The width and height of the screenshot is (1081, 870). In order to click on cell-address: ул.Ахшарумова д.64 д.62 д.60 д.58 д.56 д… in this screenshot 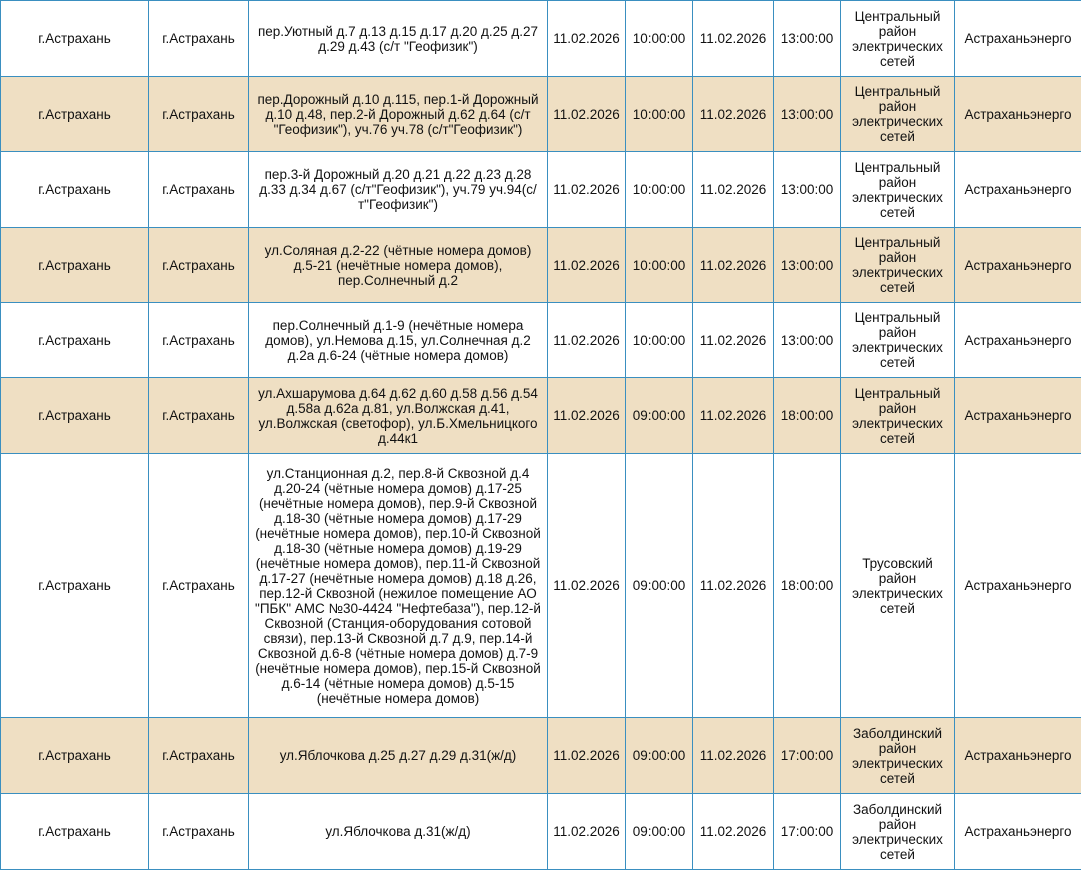, I will do `click(398, 416)`.